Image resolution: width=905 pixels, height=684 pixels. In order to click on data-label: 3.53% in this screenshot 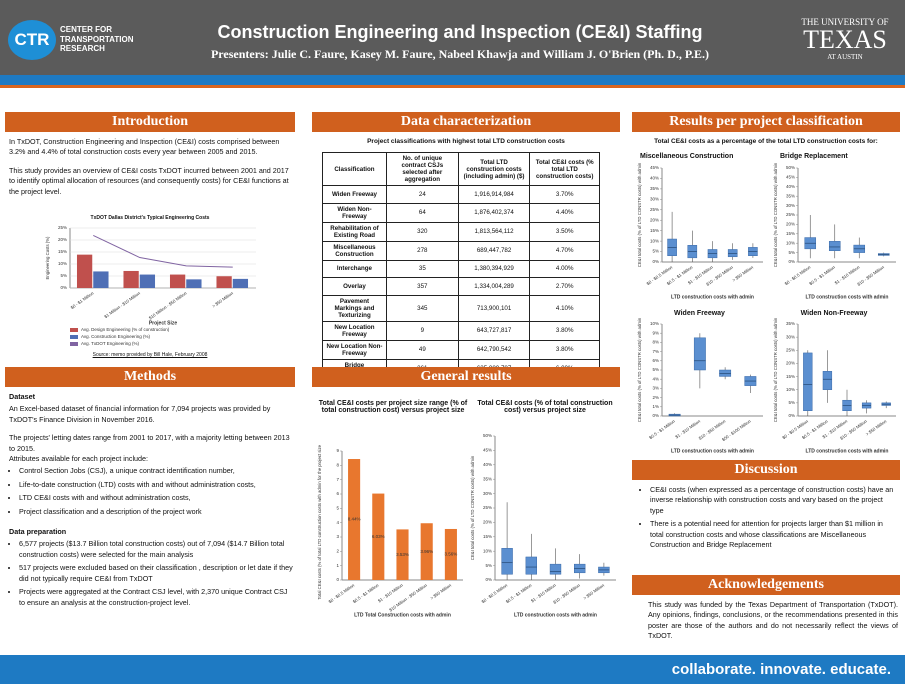, I will do `click(402, 554)`.